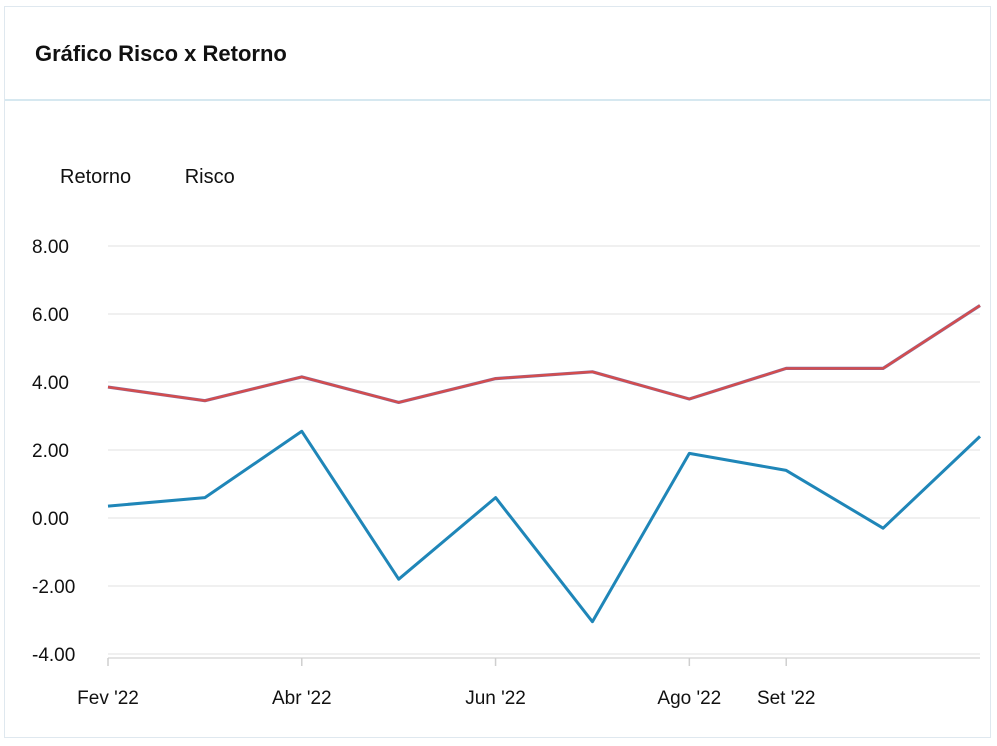 This screenshot has width=997, height=746. I want to click on legend-item-retorno: Retorno, so click(96, 177).